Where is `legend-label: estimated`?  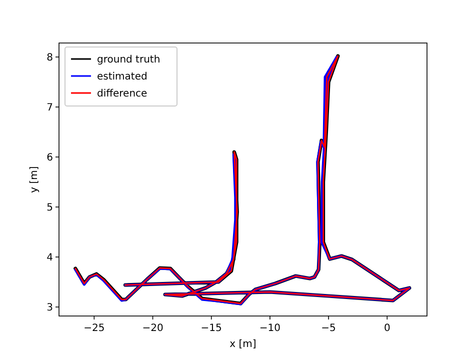 legend-label: estimated is located at coordinates (122, 77).